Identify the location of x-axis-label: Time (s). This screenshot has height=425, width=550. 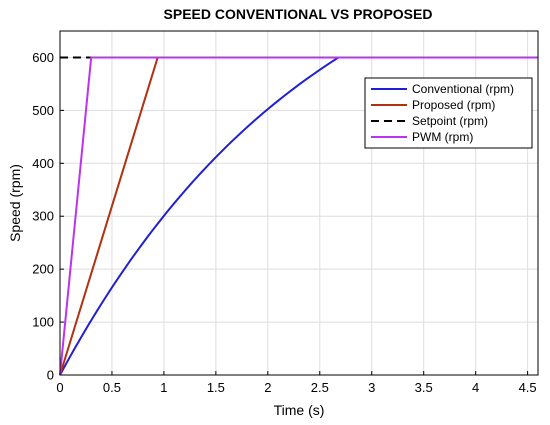
(299, 410).